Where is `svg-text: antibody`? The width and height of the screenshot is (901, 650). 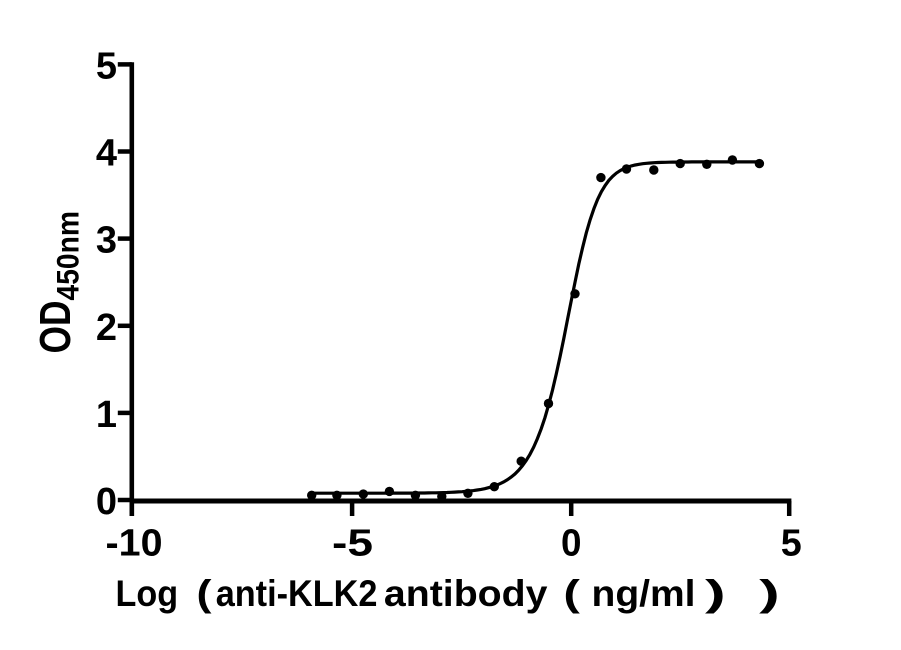
svg-text: antibody is located at coordinates (466, 593).